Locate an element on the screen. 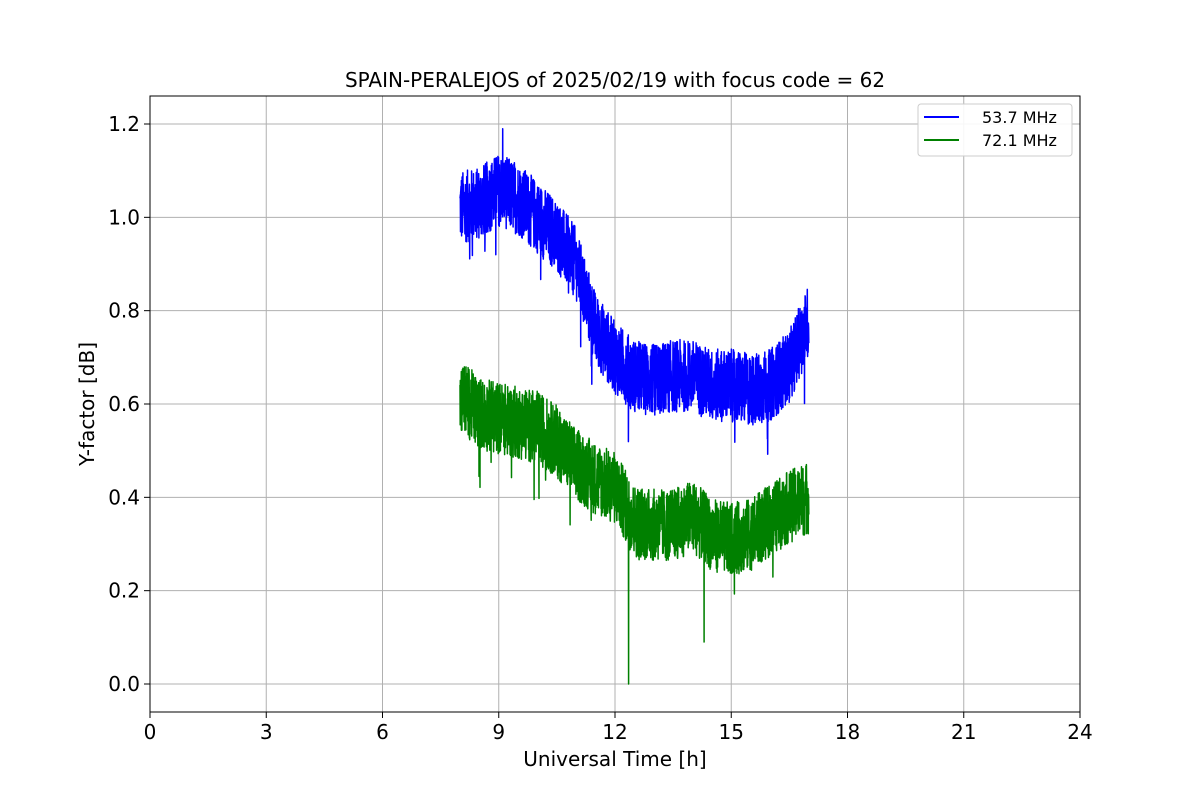  series-line-53-7-mhz is located at coordinates (634, 291).